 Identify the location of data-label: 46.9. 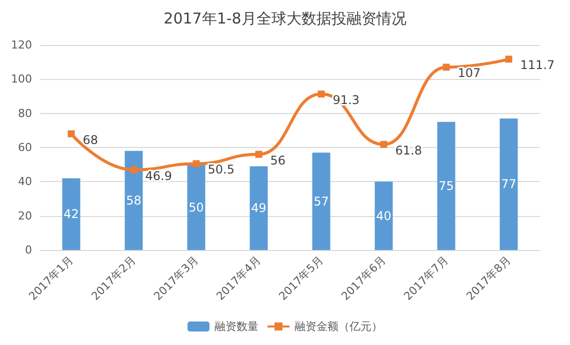
(158, 175).